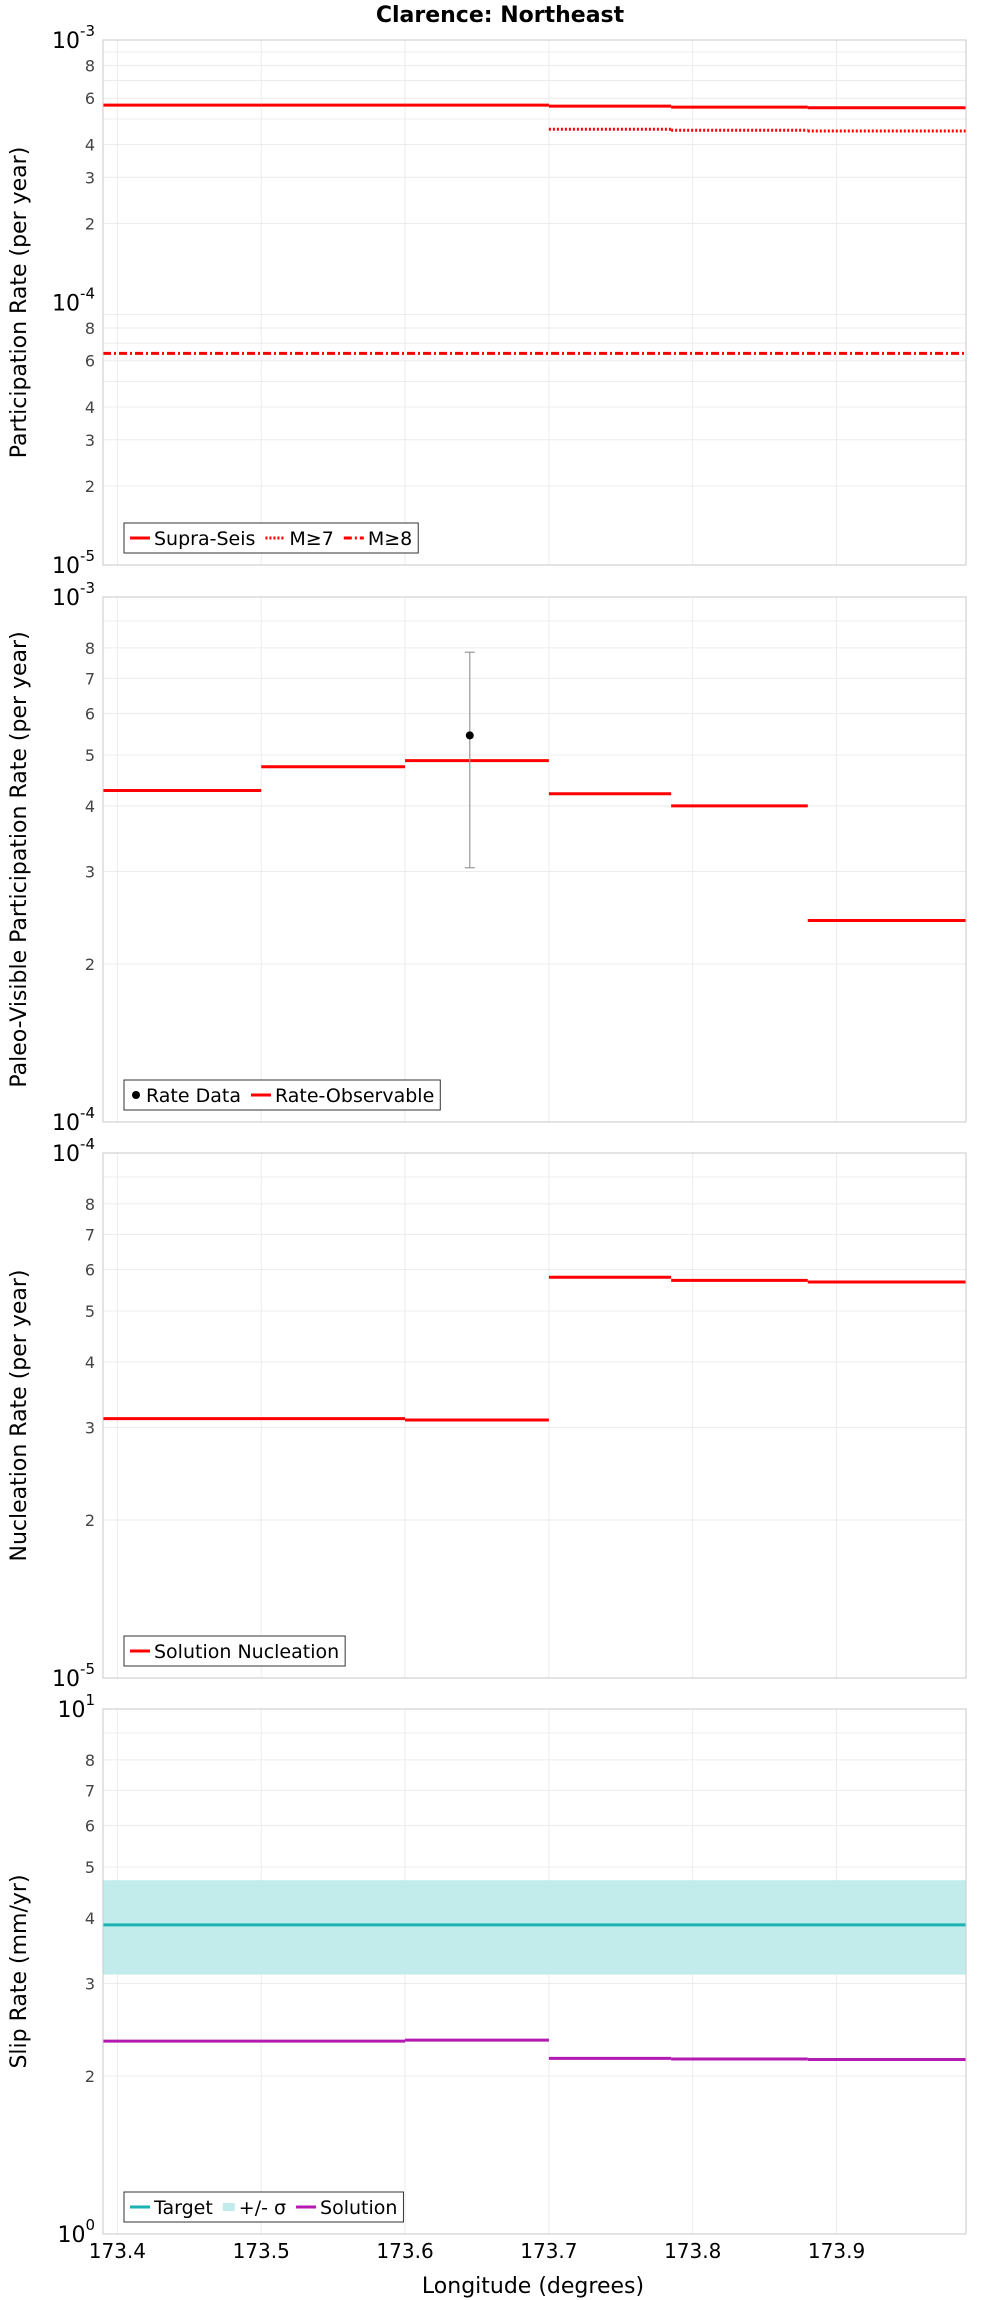 The height and width of the screenshot is (2300, 1000). Describe the element at coordinates (500, 15) in the screenshot. I see `chart-title: Clarence: Northeast` at that location.